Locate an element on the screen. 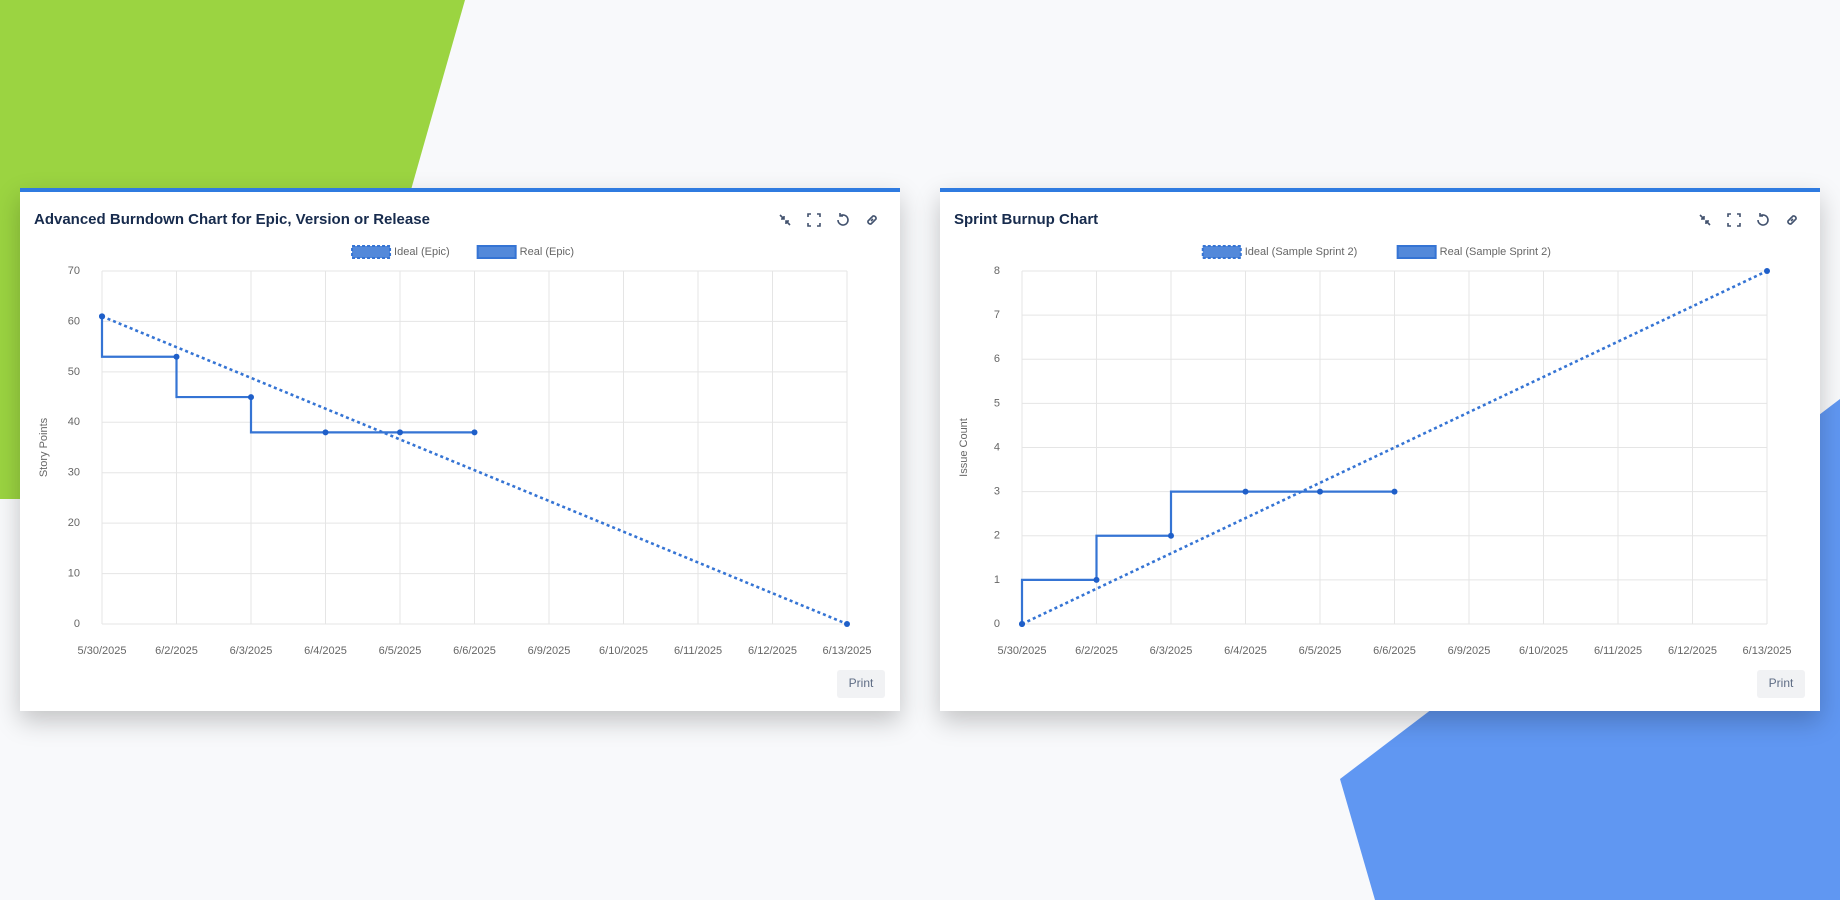 The height and width of the screenshot is (900, 1840). y-tick-label: 6 is located at coordinates (997, 359).